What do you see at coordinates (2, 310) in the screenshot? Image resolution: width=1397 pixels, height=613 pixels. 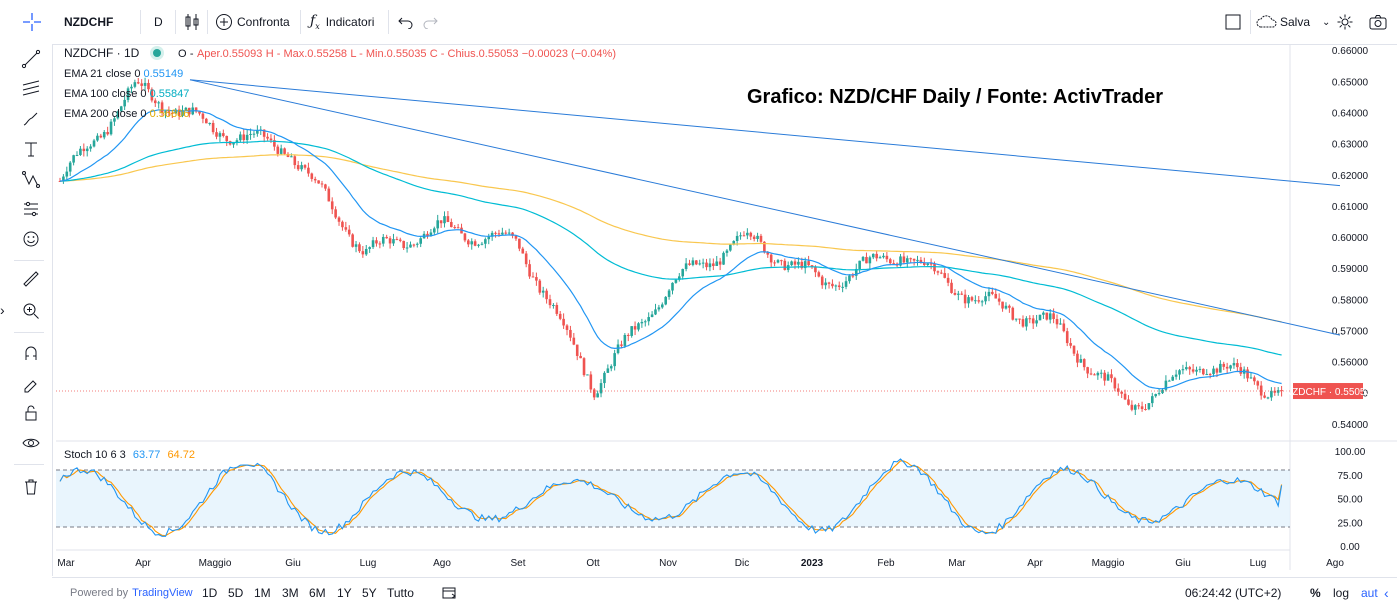 I see `chevron-right-icon: ›` at bounding box center [2, 310].